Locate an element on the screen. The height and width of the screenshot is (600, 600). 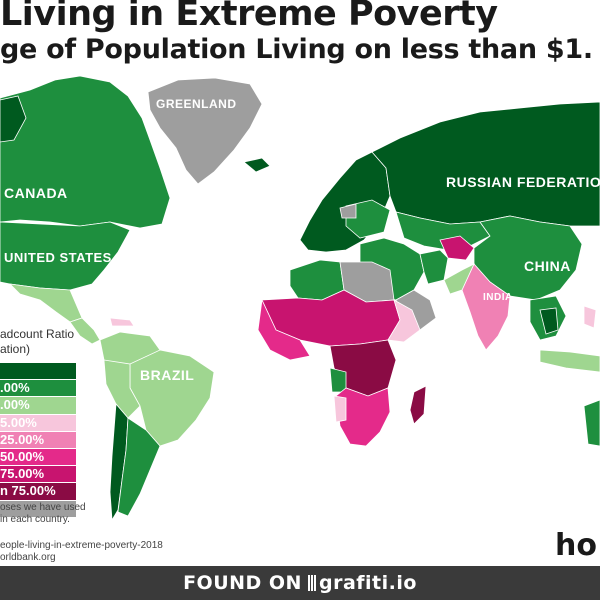
country-australia is located at coordinates (591, 423).